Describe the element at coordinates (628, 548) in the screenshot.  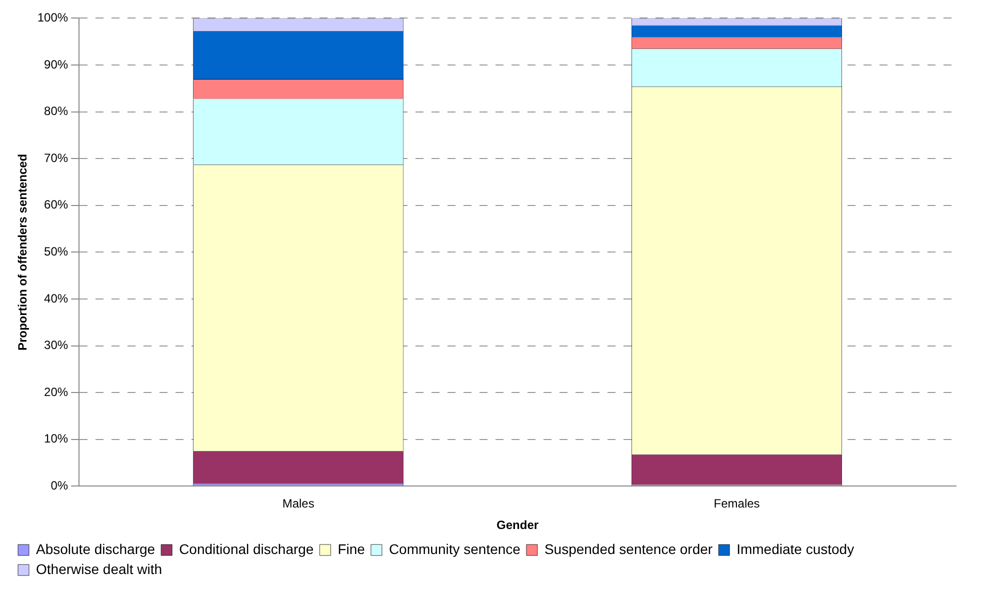
I see `legend-label: Suspended sentence order` at that location.